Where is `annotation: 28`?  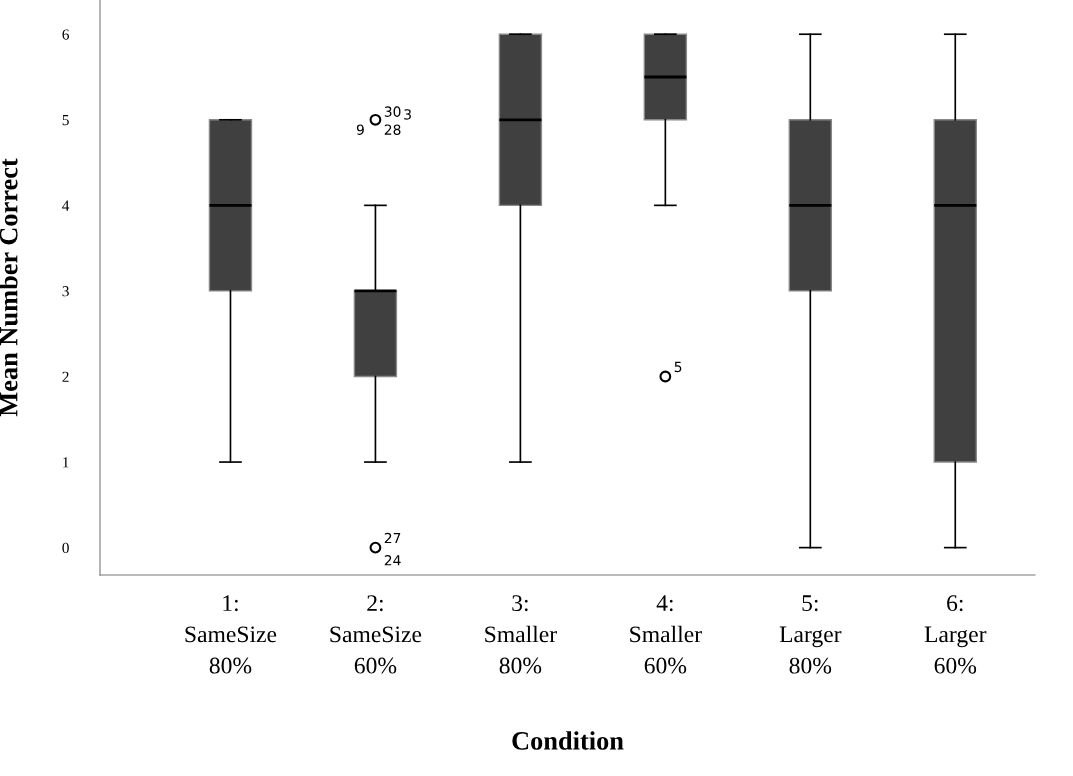 annotation: 28 is located at coordinates (392, 129).